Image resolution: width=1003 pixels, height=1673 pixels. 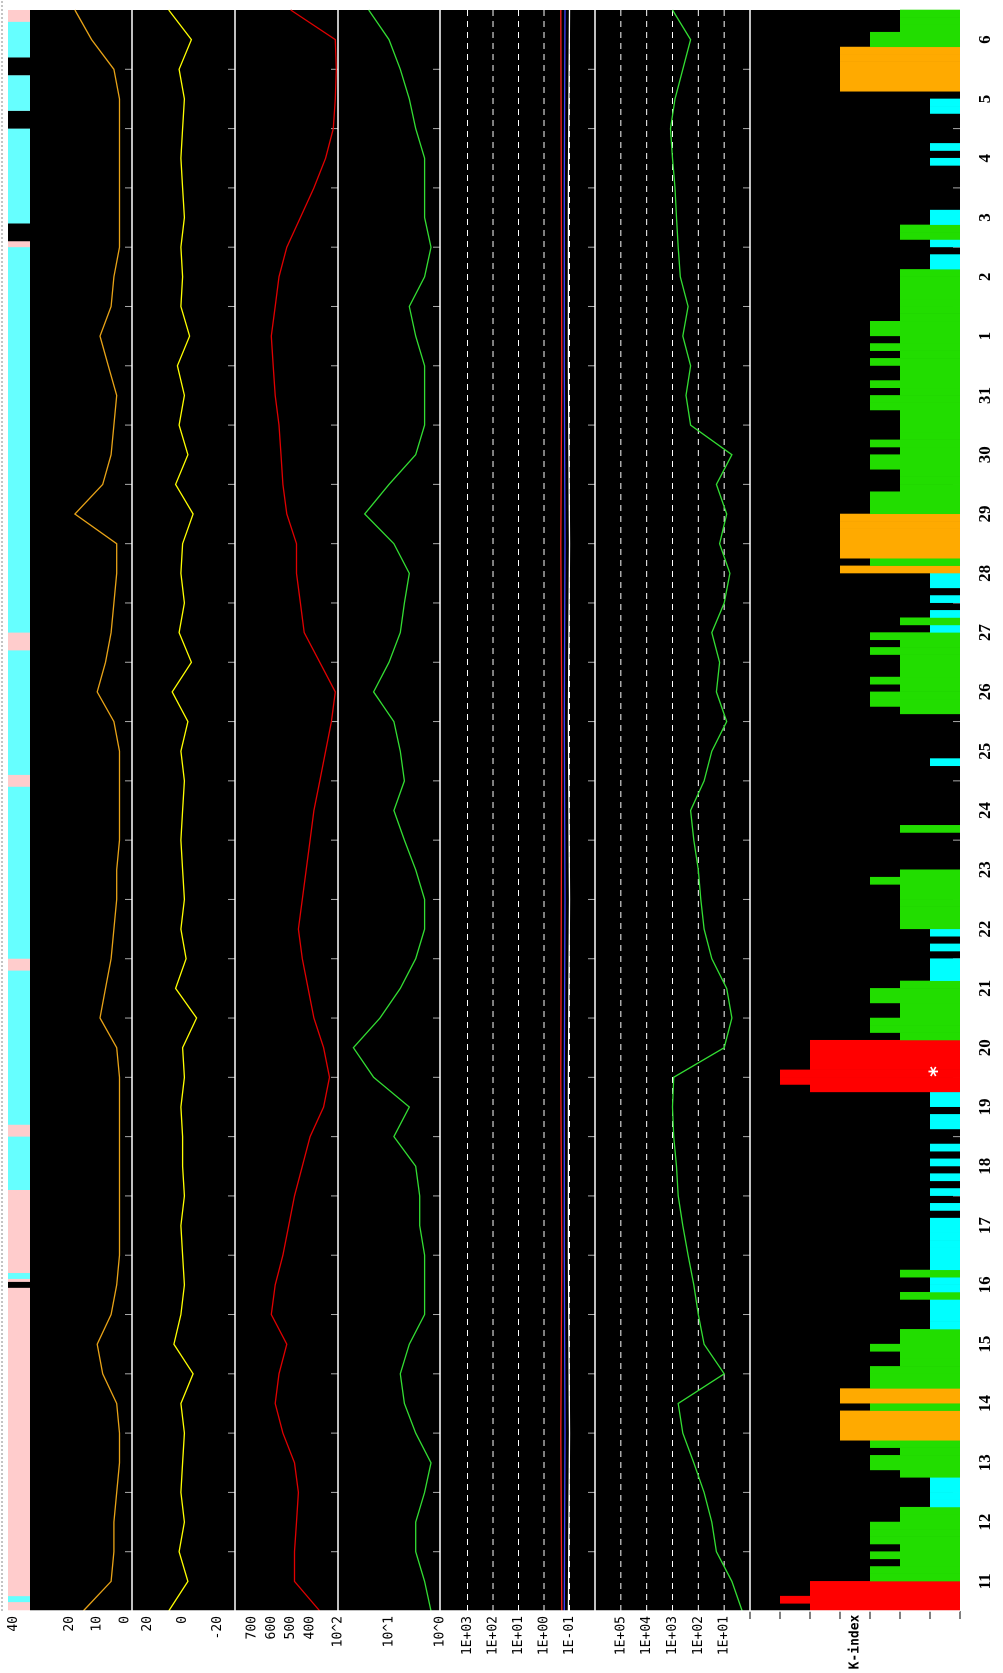 I want to click on x-tick-label: 27, so click(x=984, y=633).